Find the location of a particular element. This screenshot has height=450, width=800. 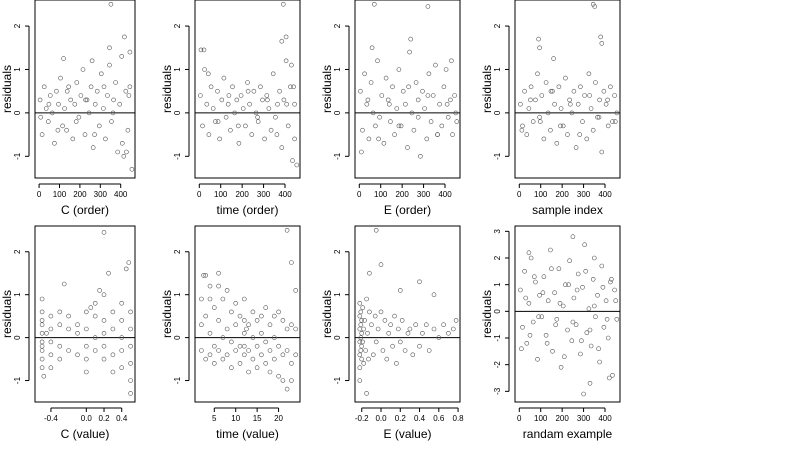

y-tick-label: -1 is located at coordinates (17, 380).